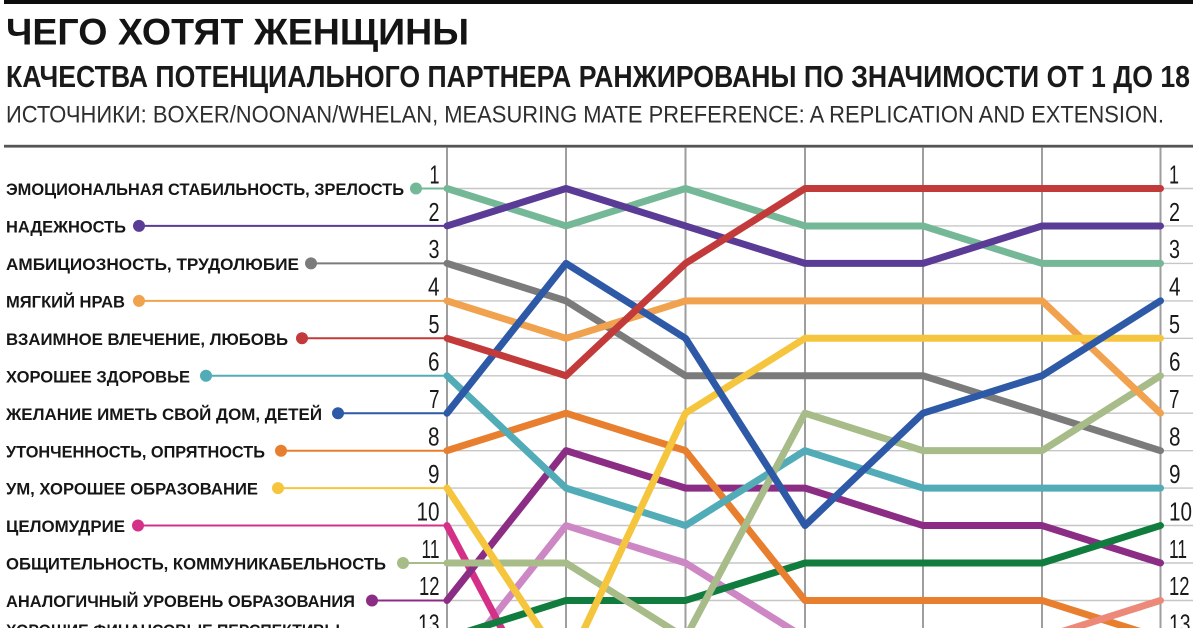  Describe the element at coordinates (237, 32) in the screenshot. I see `svg-text: ЧЕГО ХОТЯТ ЖЕНЩИНЫ` at that location.